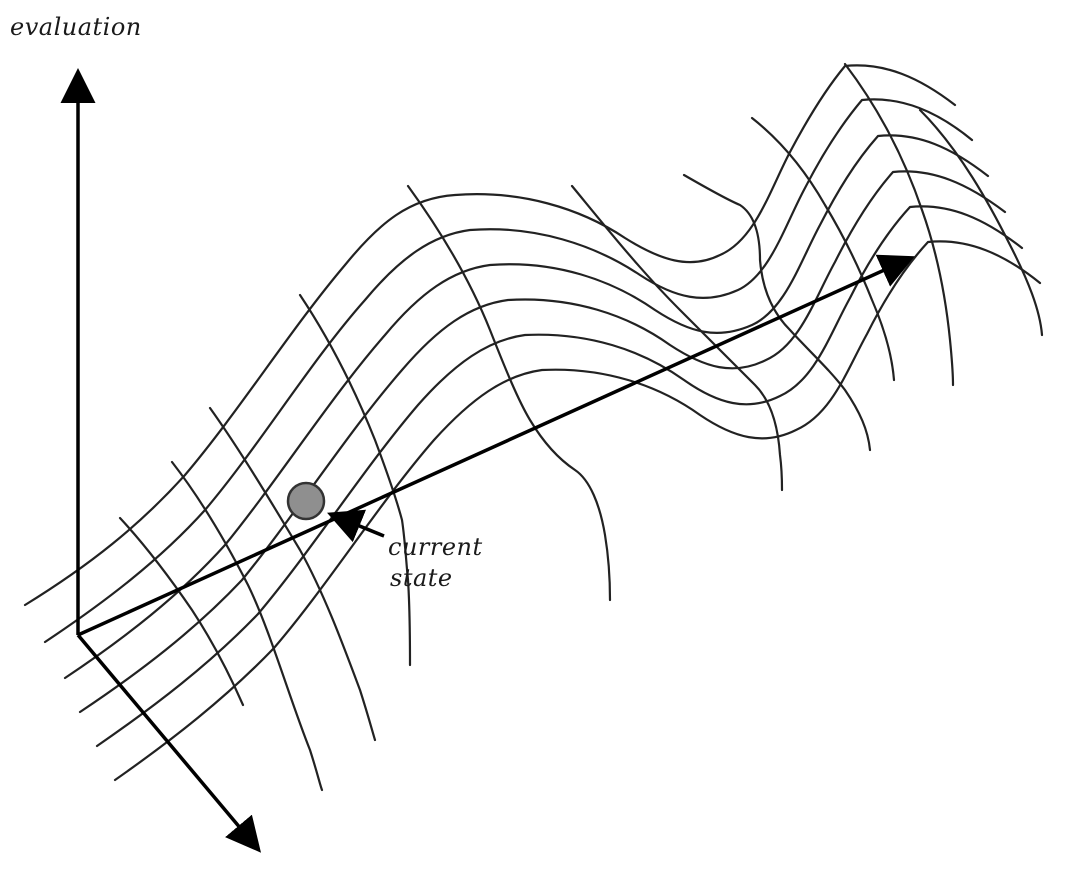 Image resolution: width=1072 pixels, height=874 pixels. I want to click on current-state-pointer-arrow, so click(356, 526).